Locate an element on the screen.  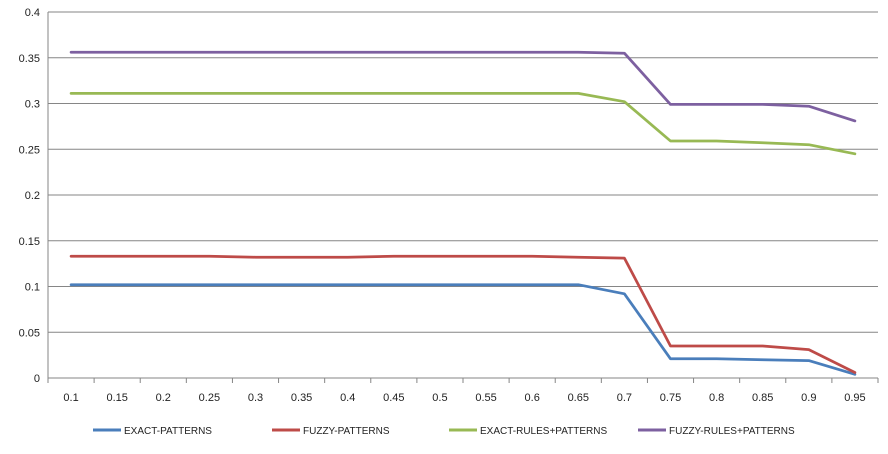
y-tick-label: 0.3 is located at coordinates (32, 105).